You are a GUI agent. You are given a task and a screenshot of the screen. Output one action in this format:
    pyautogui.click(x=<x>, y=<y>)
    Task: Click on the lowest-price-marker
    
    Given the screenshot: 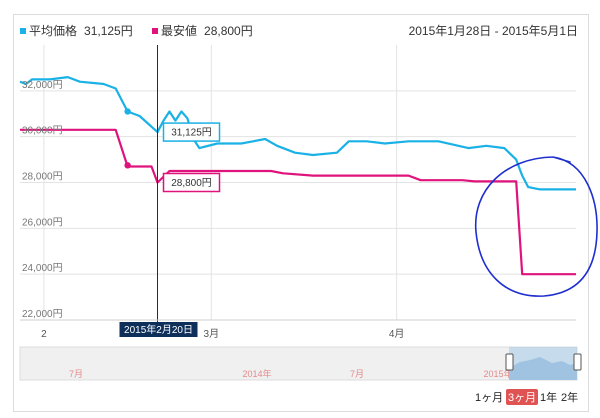 What is the action you would take?
    pyautogui.click(x=127, y=165)
    